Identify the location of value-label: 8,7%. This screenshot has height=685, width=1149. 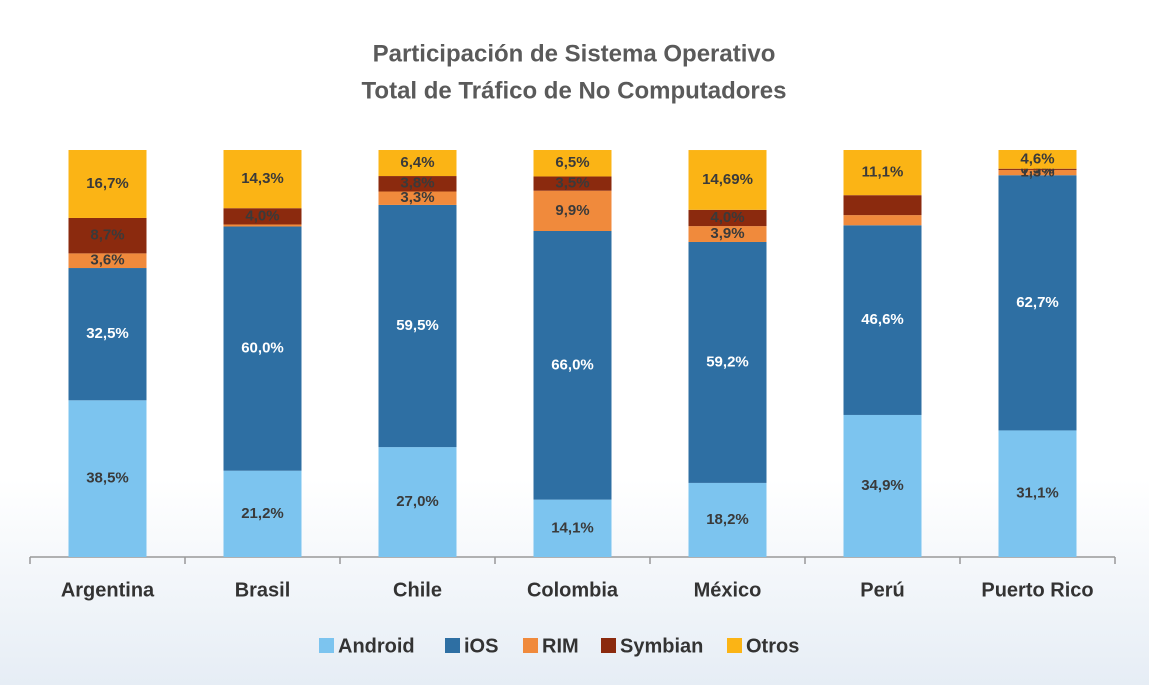
(107, 235).